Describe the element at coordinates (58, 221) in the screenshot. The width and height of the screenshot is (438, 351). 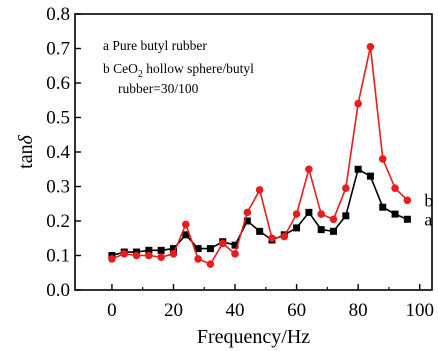
I see `y-tick-label: 0.2` at that location.